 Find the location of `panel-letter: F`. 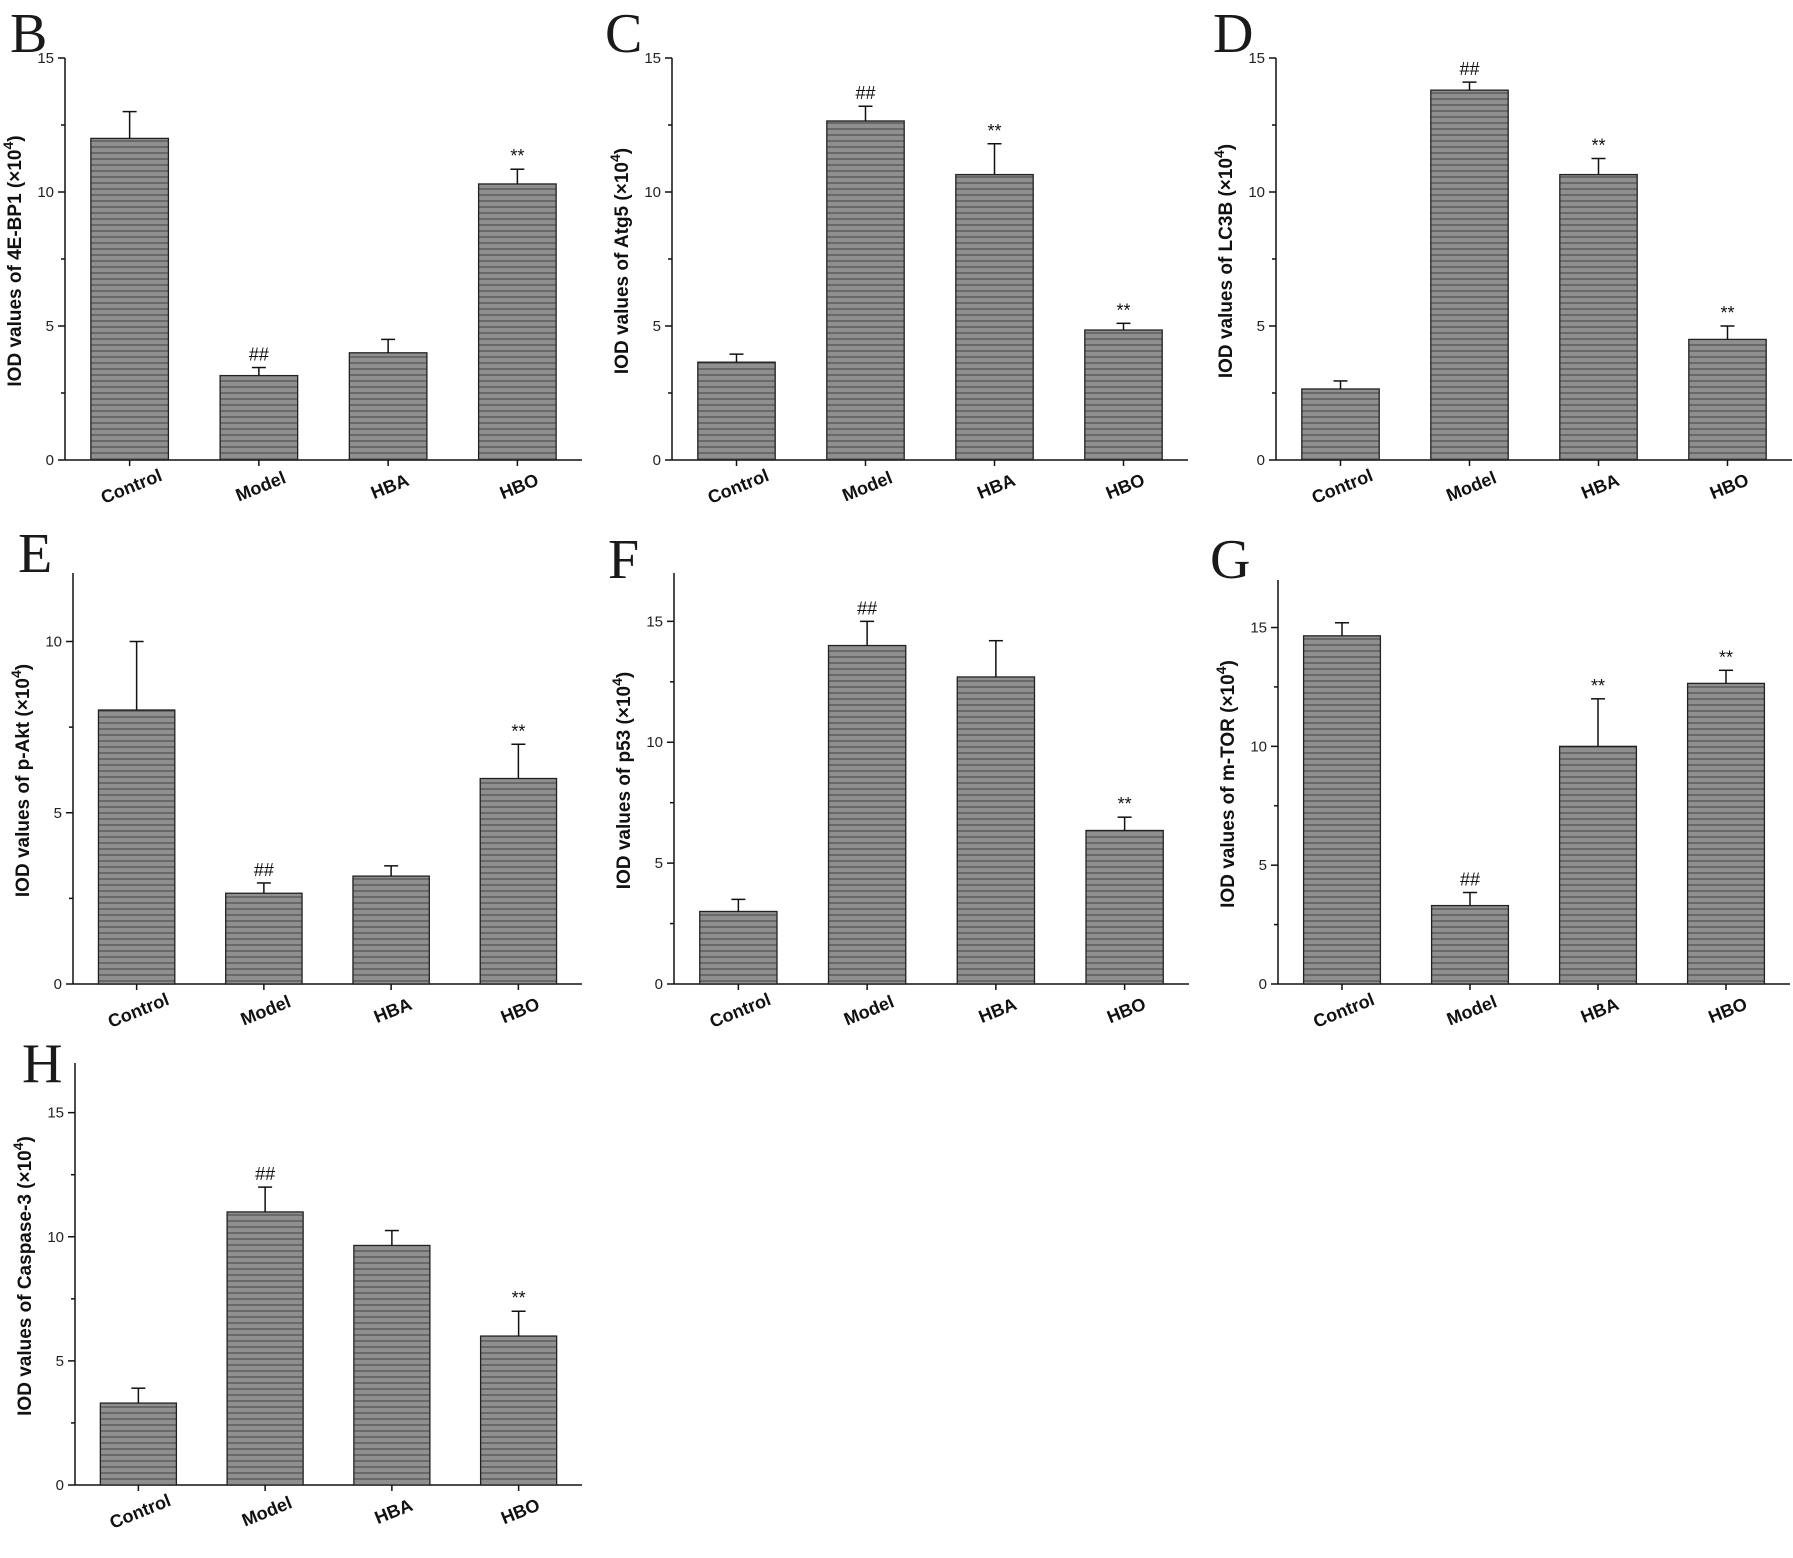

panel-letter: F is located at coordinates (623, 560).